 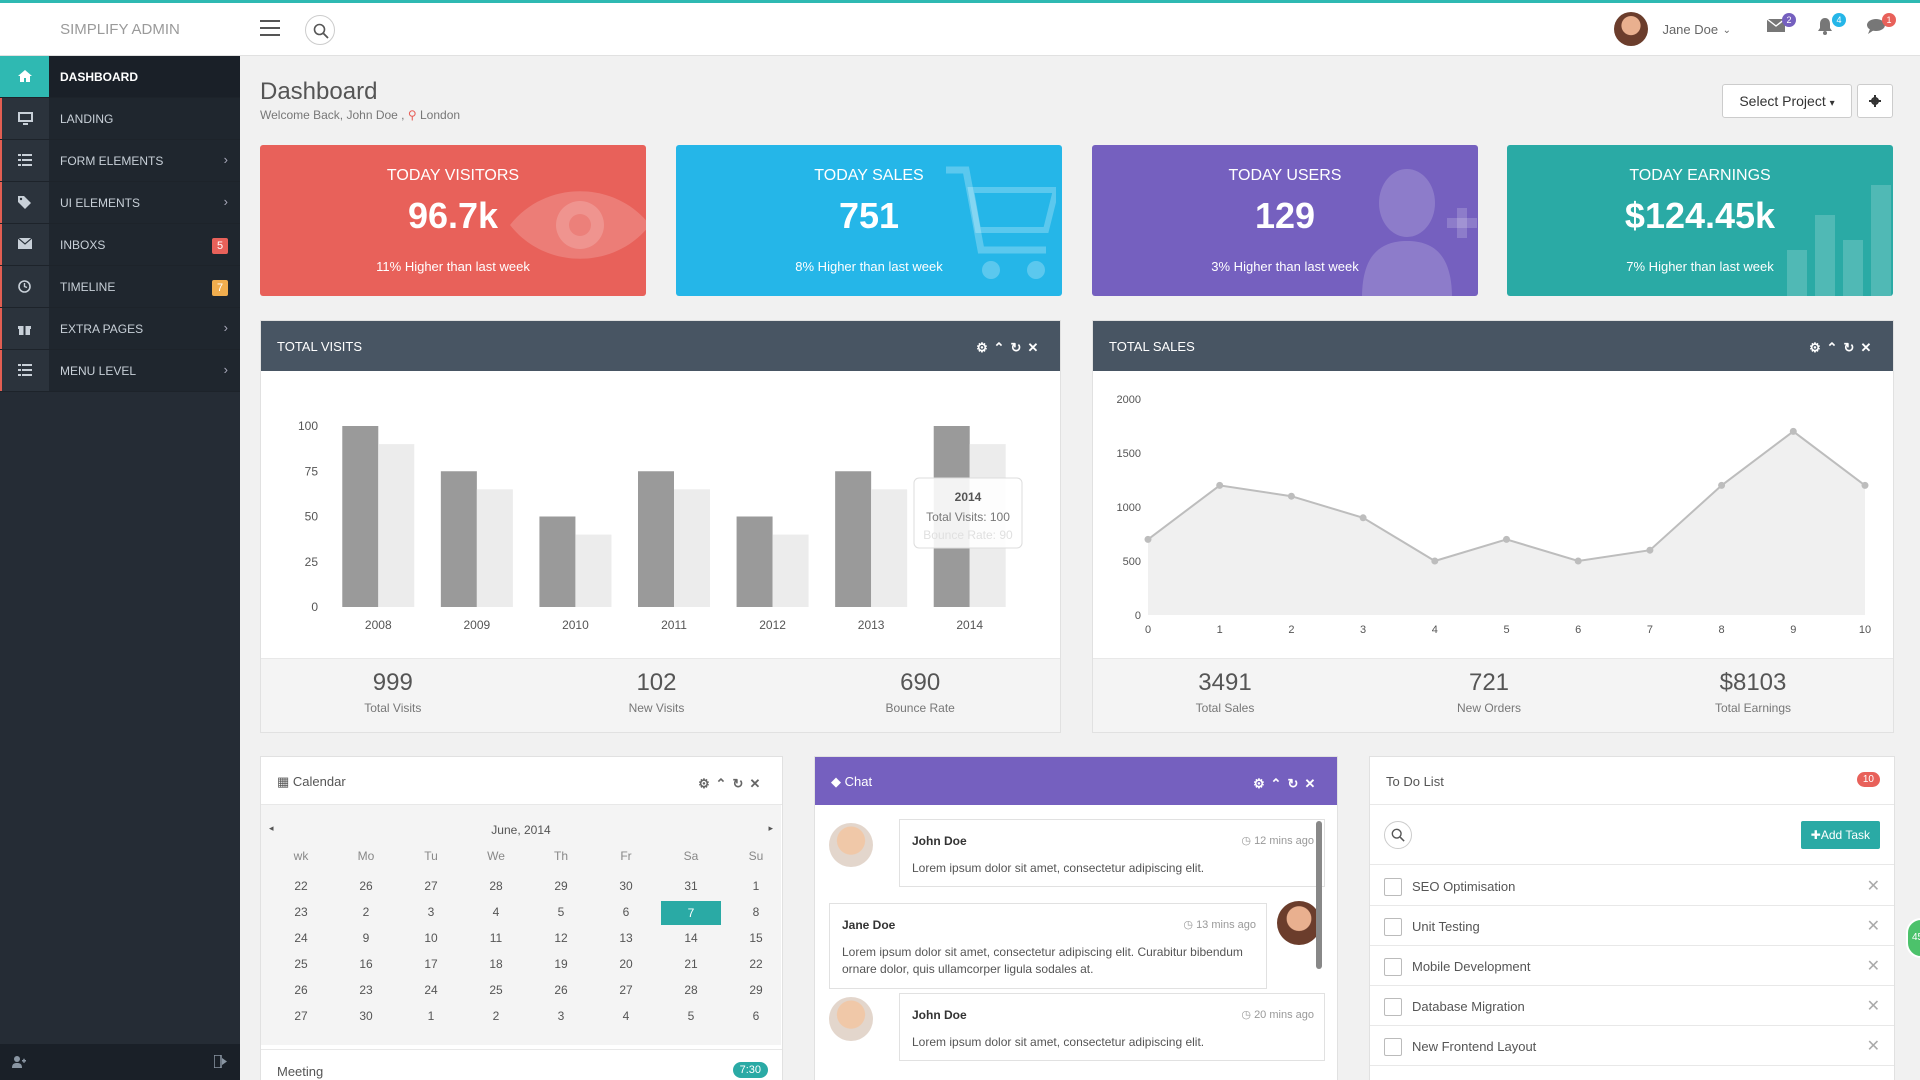 I want to click on add-task-button: ✚Add Task, so click(x=1840, y=835).